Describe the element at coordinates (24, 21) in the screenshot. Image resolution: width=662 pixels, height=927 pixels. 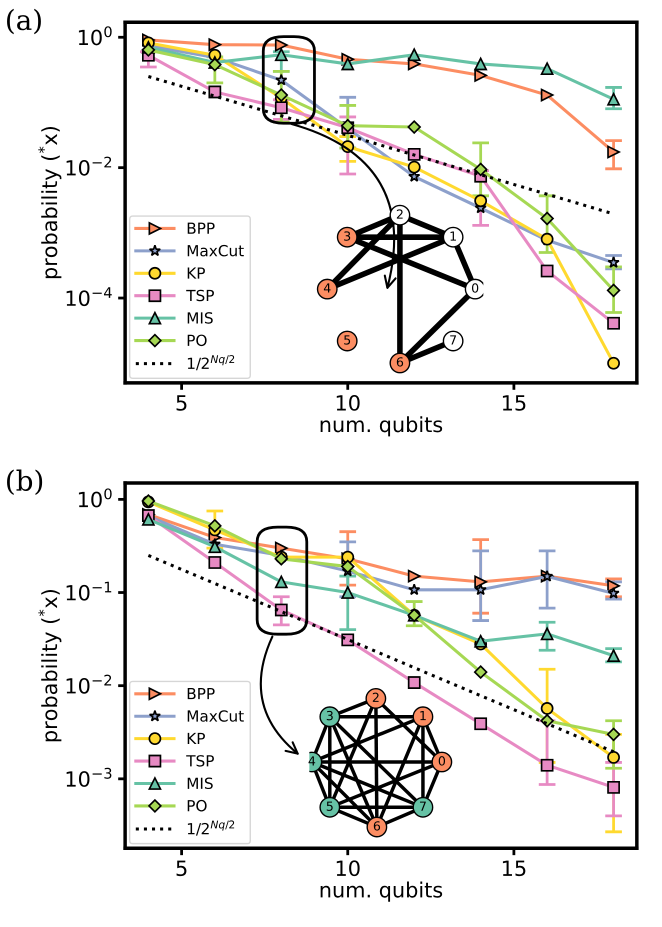
I see `chart-title: (a)` at that location.